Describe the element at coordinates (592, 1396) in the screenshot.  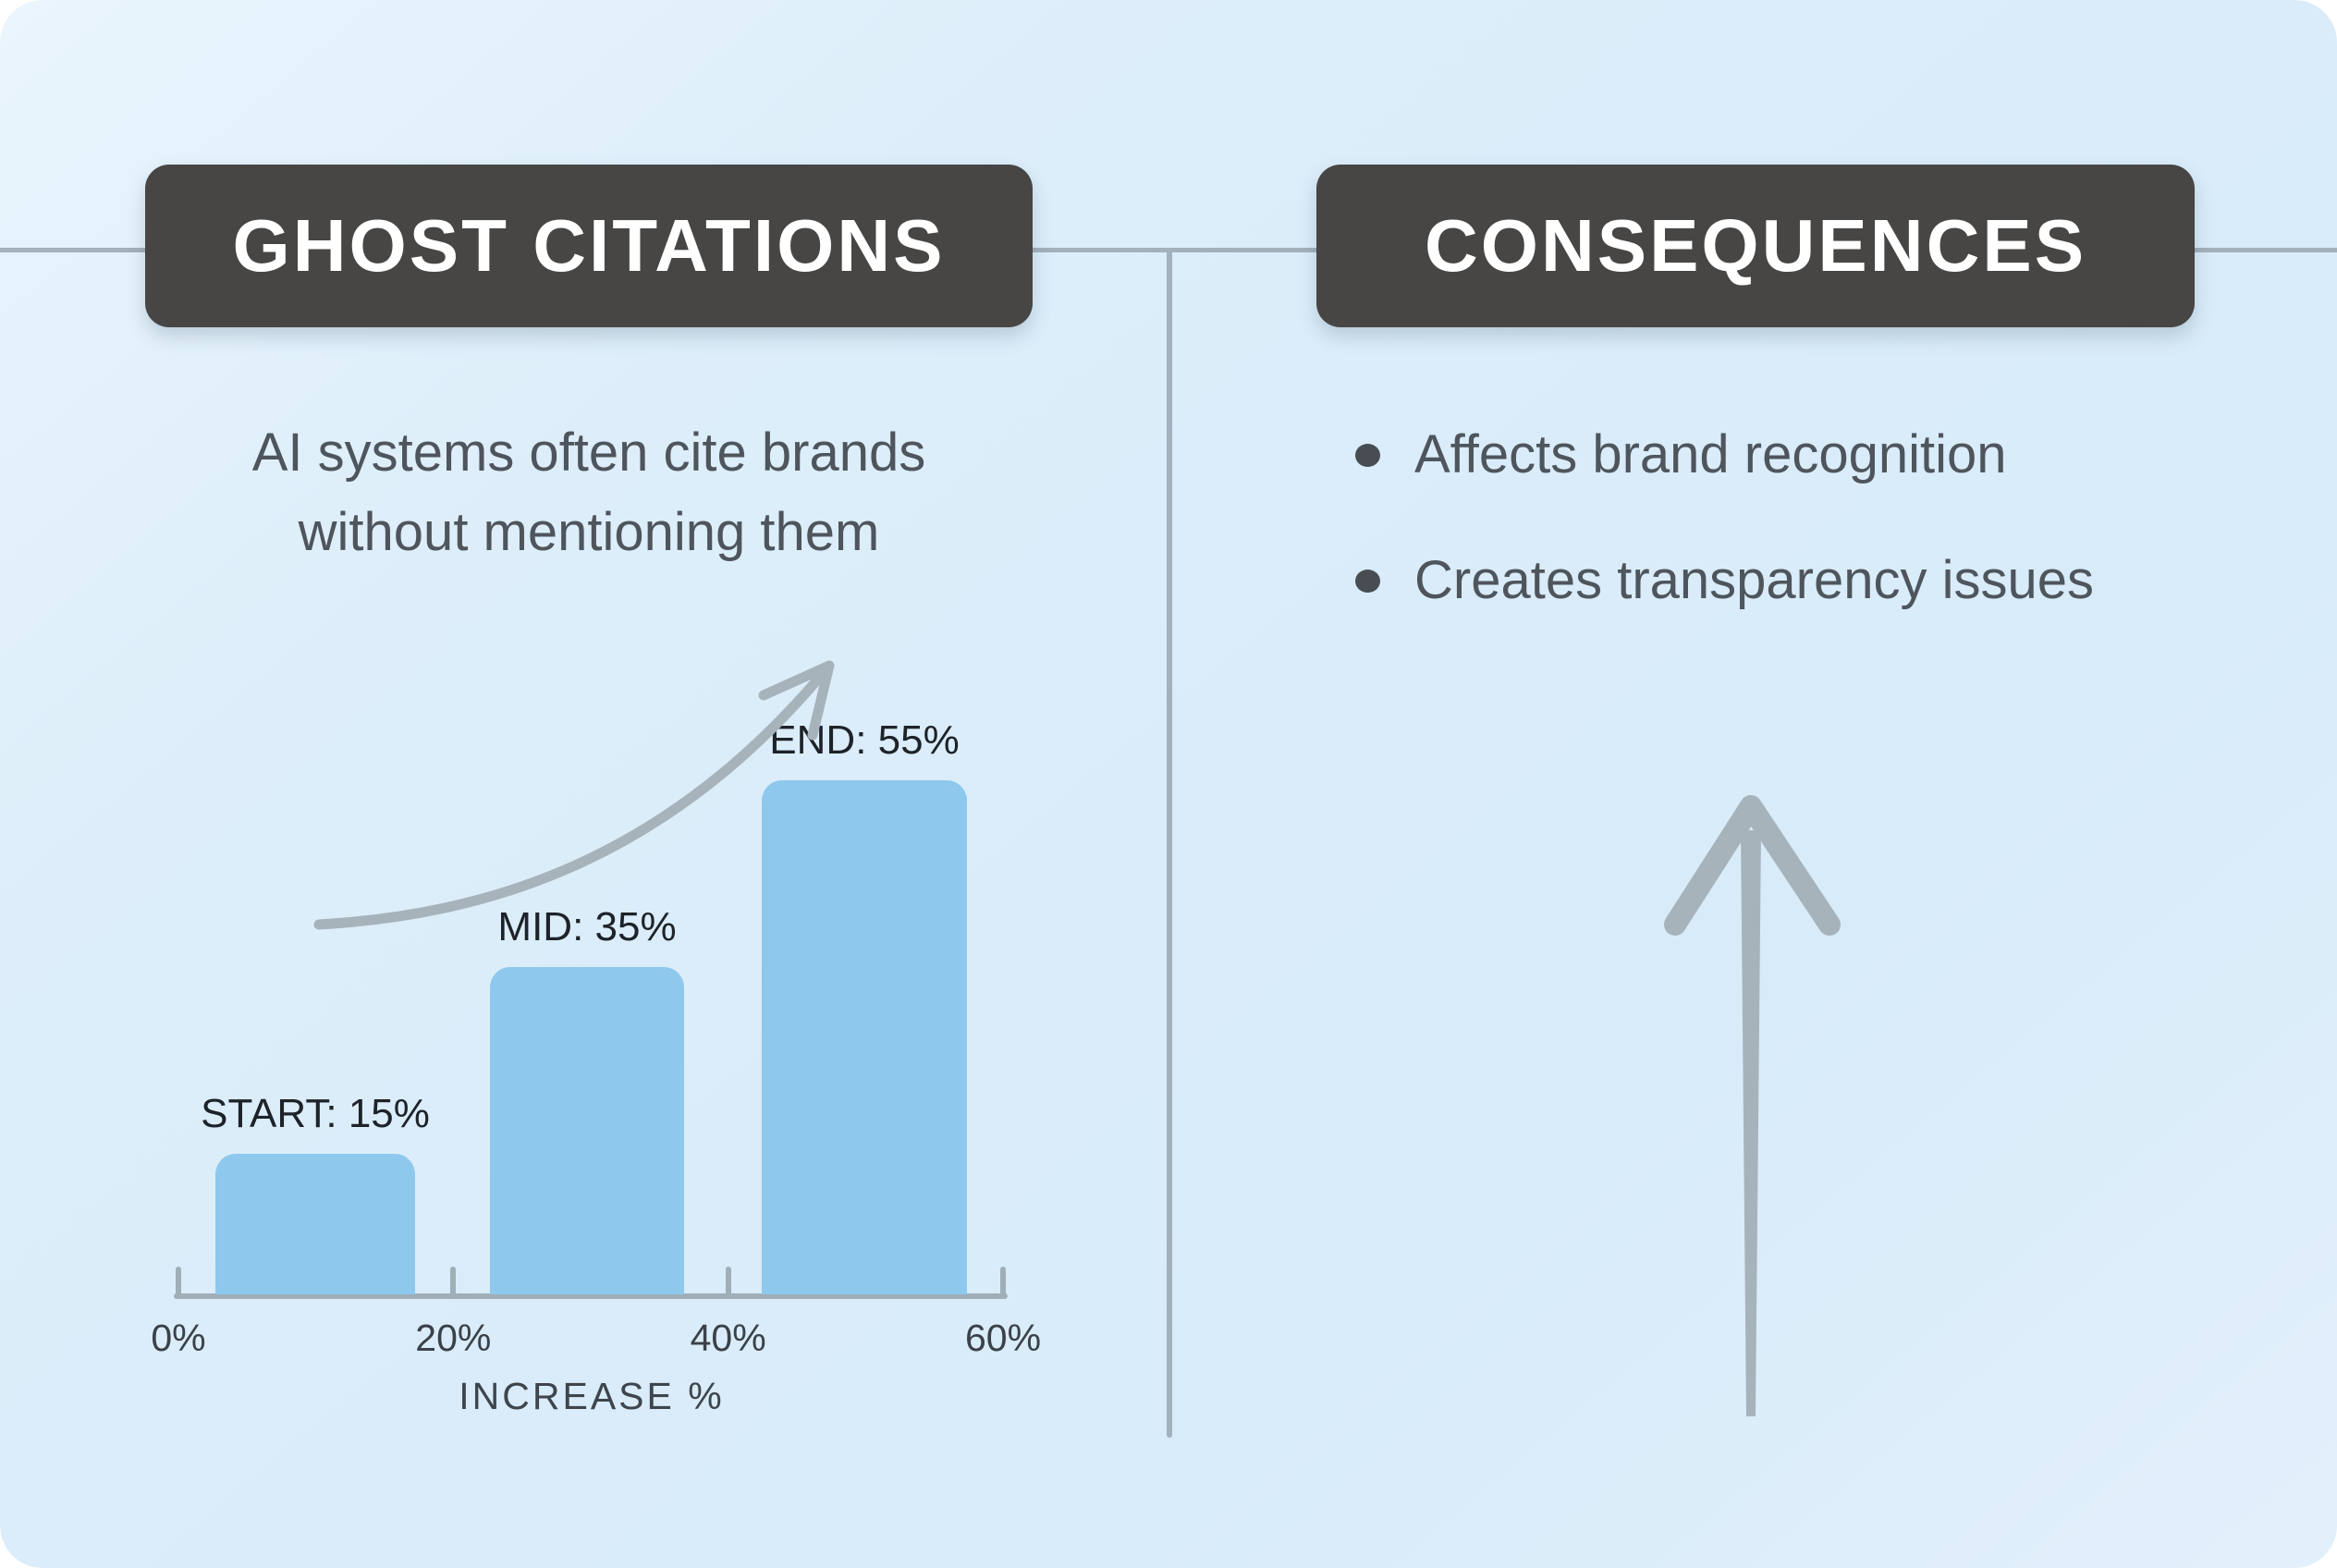
I see `x-axis-title: INCREASE %` at that location.